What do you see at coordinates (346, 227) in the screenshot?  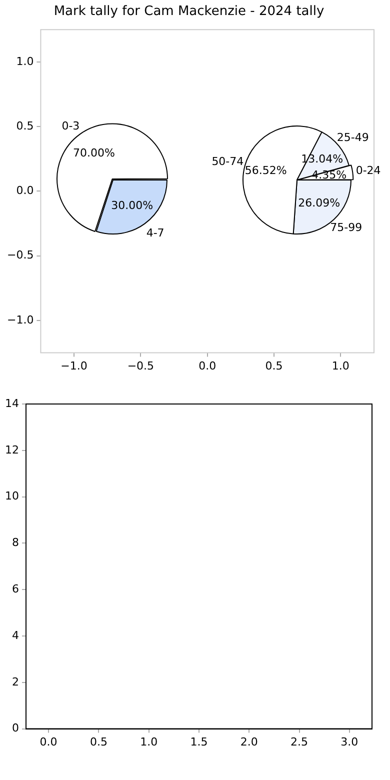 I see `slice-label: 75-99` at bounding box center [346, 227].